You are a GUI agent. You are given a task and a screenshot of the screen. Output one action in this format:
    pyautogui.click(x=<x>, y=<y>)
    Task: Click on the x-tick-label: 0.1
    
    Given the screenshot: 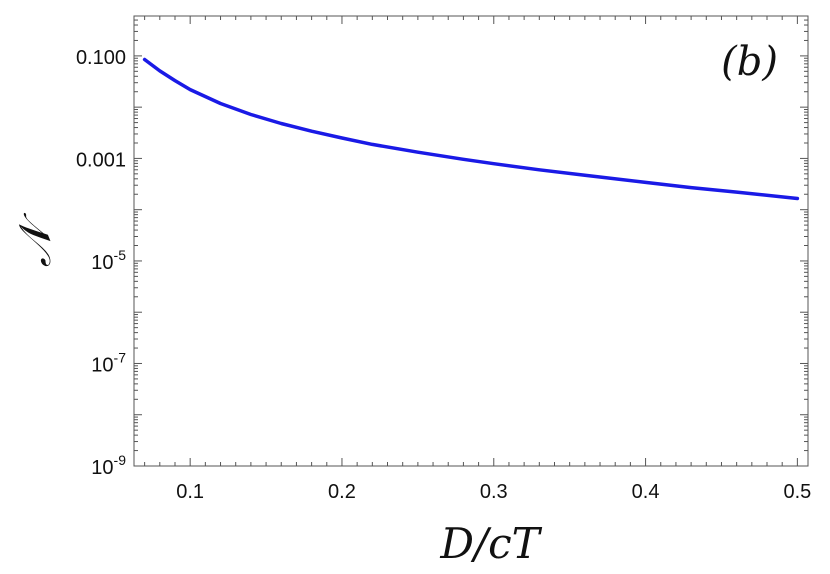 What is the action you would take?
    pyautogui.click(x=190, y=492)
    